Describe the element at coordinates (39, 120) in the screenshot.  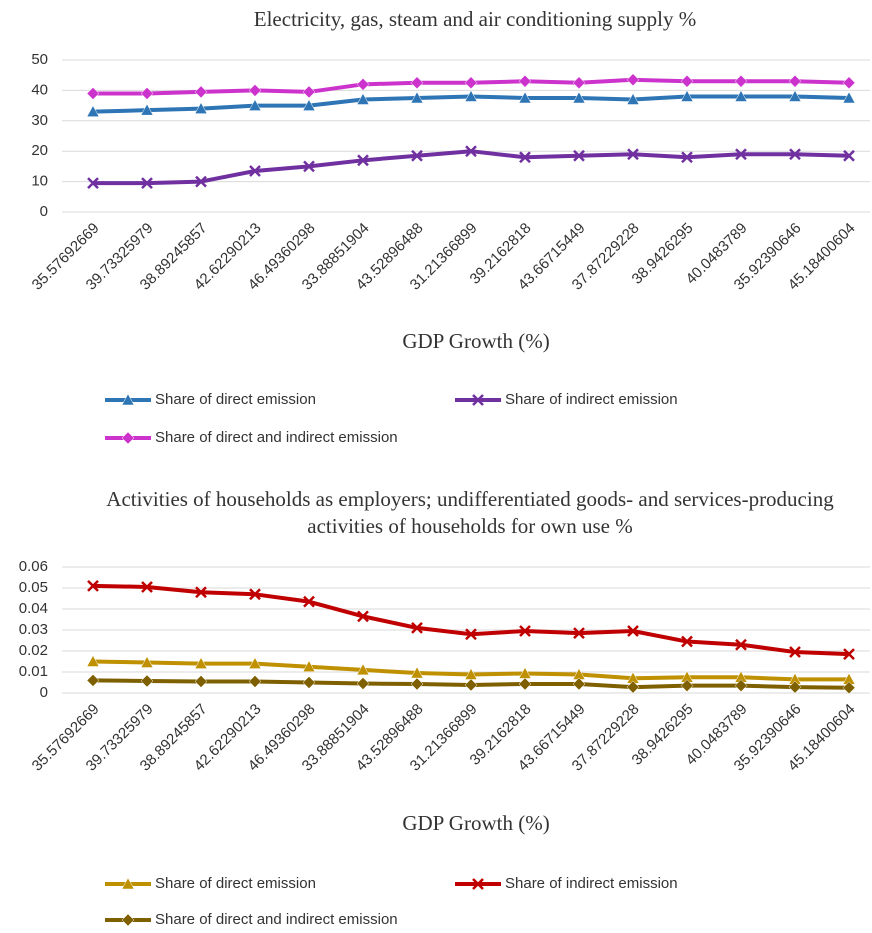
I see `y-tick-label: 30` at that location.